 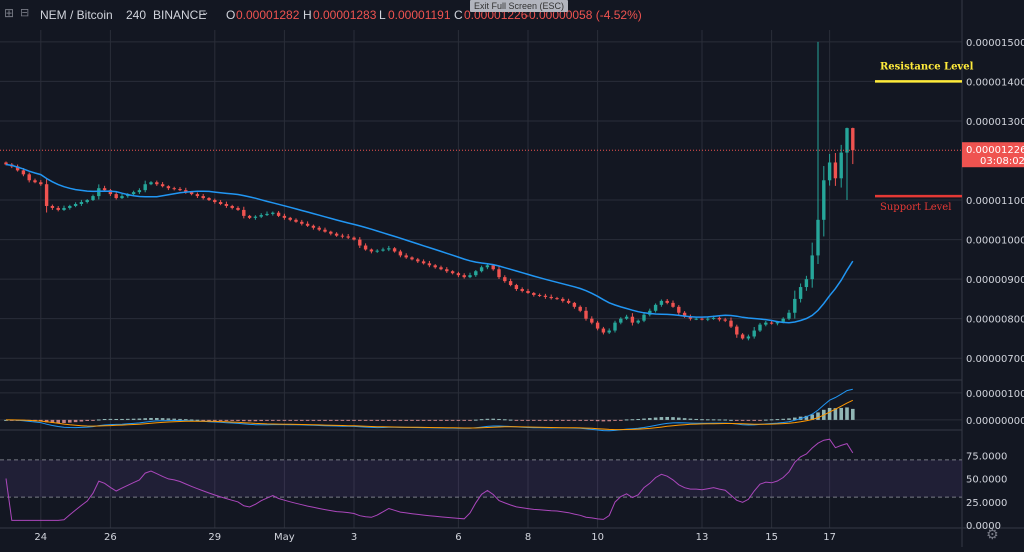 I want to click on y-tick-label: 0.00000700, so click(x=995, y=359).